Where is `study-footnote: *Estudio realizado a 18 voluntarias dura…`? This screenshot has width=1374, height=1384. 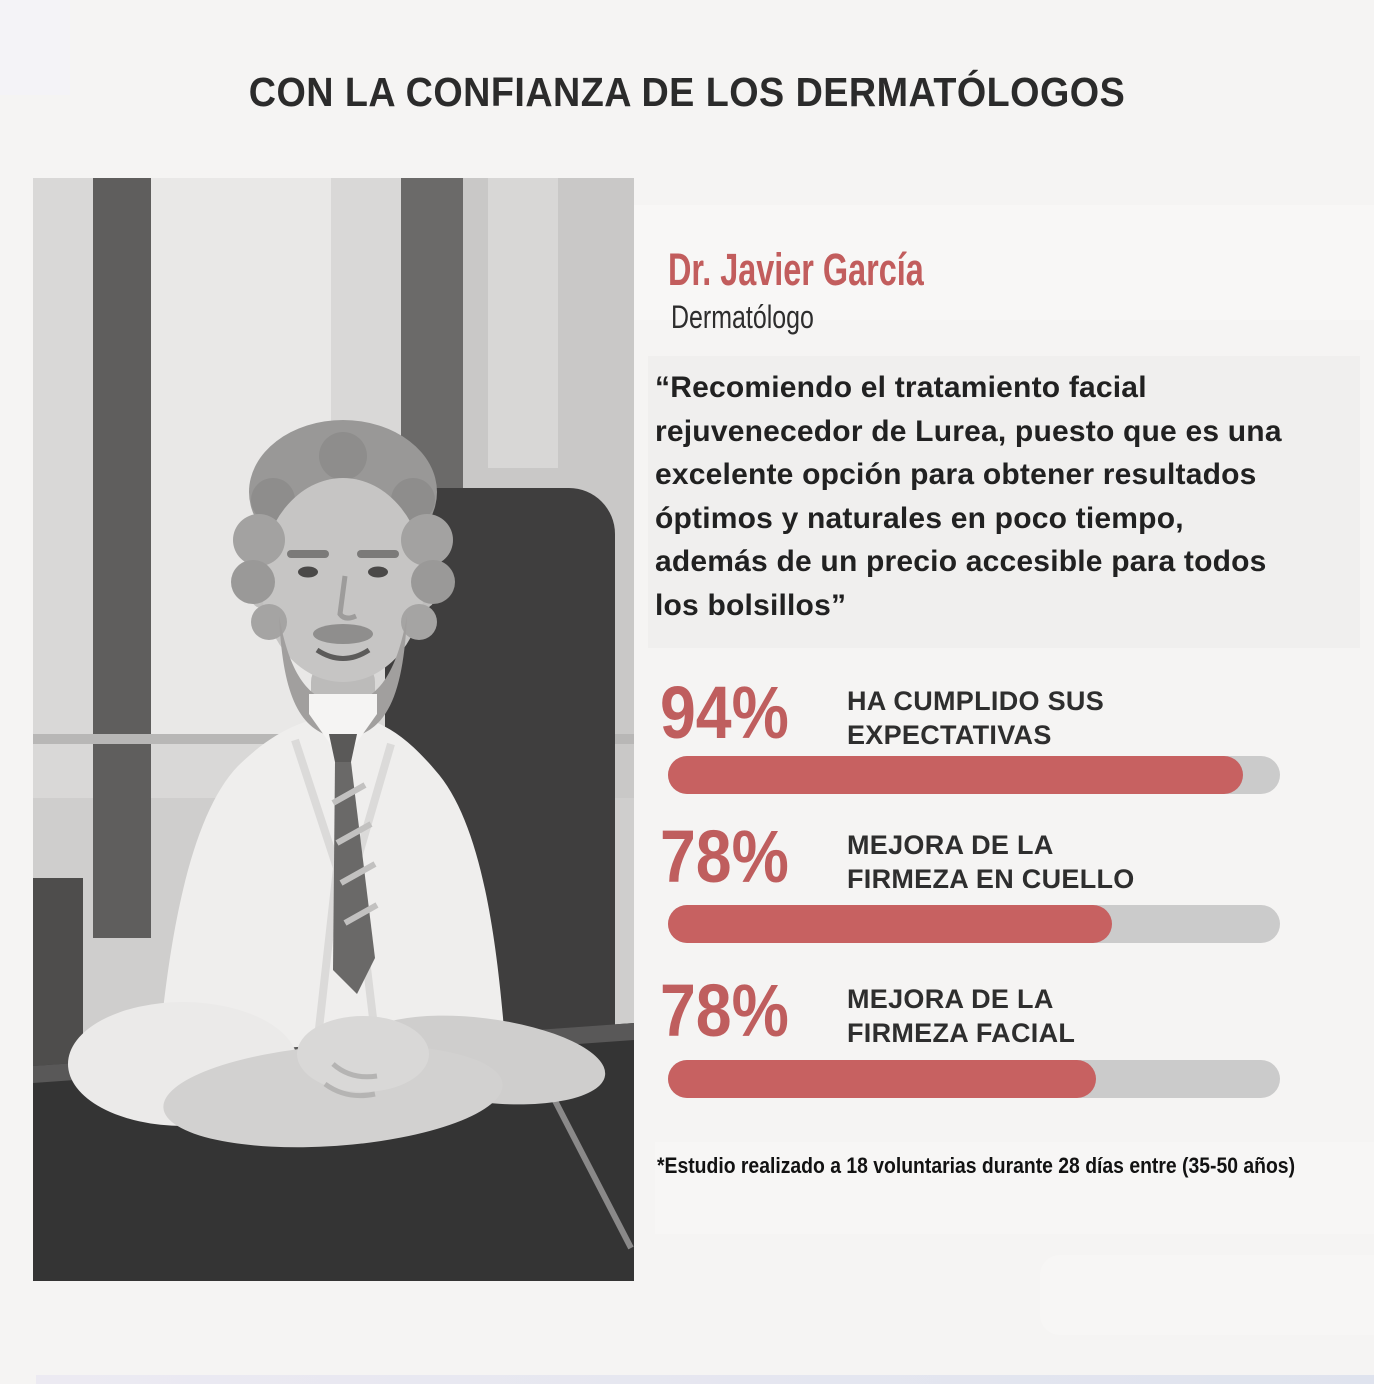
study-footnote: *Estudio realizado a 18 voluntarias dura… is located at coordinates (976, 1165).